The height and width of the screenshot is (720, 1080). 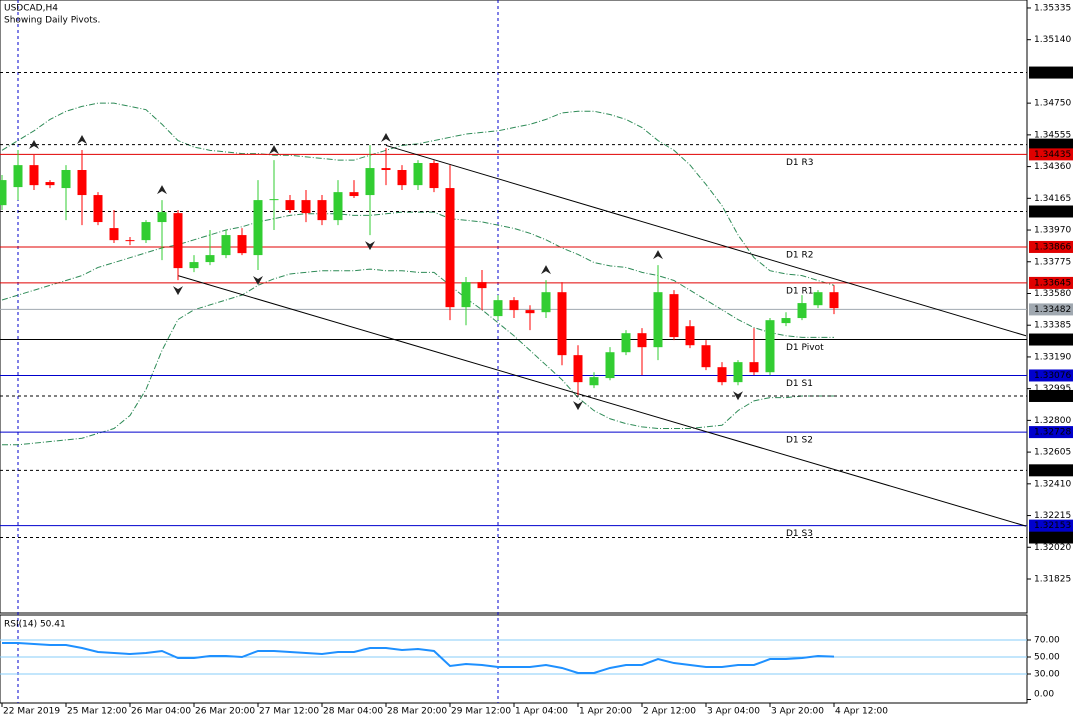 What do you see at coordinates (1052, 538) in the screenshot?
I see `level-label: 1.32080` at bounding box center [1052, 538].